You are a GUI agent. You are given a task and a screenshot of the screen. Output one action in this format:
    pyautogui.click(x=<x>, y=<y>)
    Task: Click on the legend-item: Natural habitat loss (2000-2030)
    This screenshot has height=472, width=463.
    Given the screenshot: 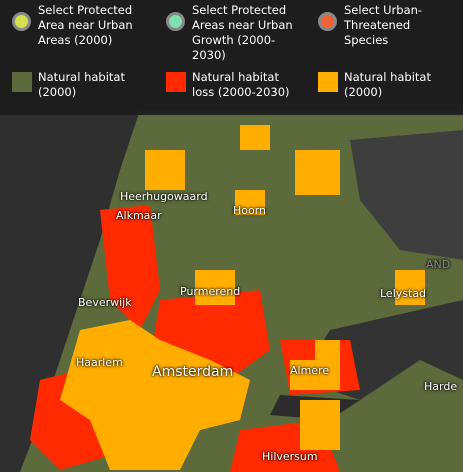 What is the action you would take?
    pyautogui.click(x=230, y=85)
    